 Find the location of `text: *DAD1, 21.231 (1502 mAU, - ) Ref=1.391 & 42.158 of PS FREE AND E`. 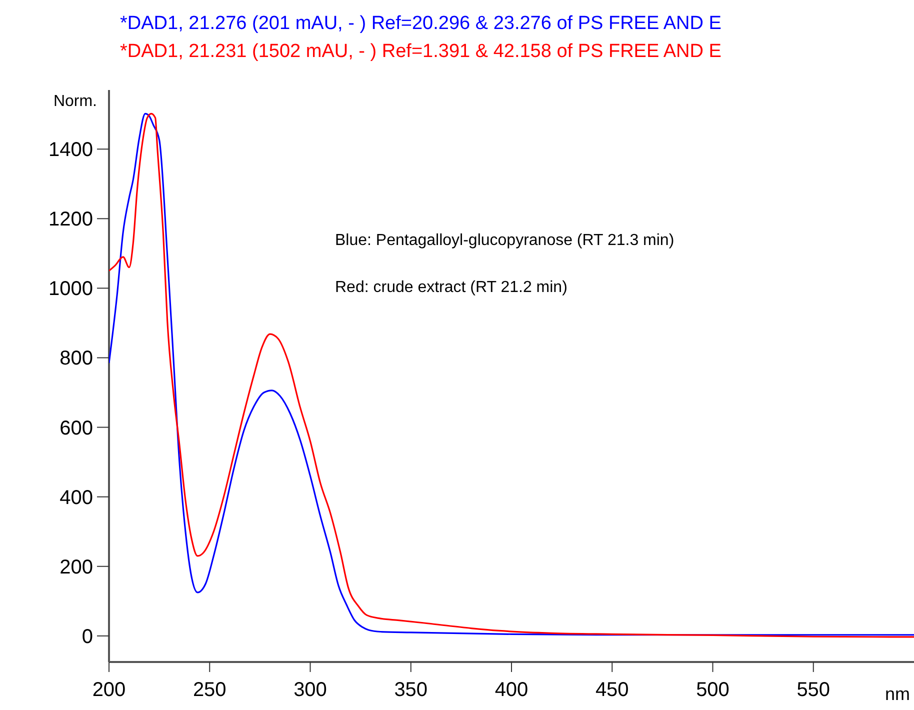

text: *DAD1, 21.231 (1502 mAU, - ) Ref=1.391 & 42.158 of PS FREE AND E is located at coordinates (421, 51).